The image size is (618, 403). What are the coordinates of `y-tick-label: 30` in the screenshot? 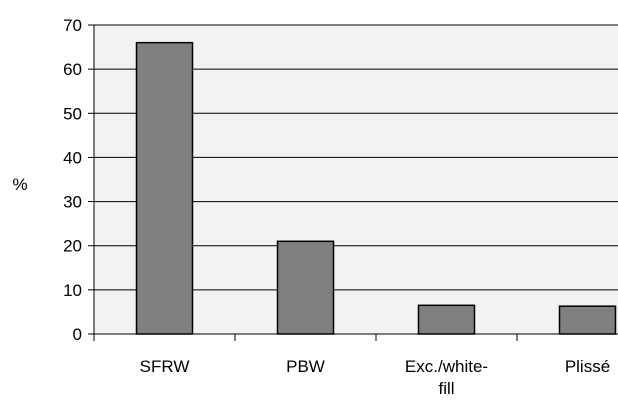 It's located at (72, 202).